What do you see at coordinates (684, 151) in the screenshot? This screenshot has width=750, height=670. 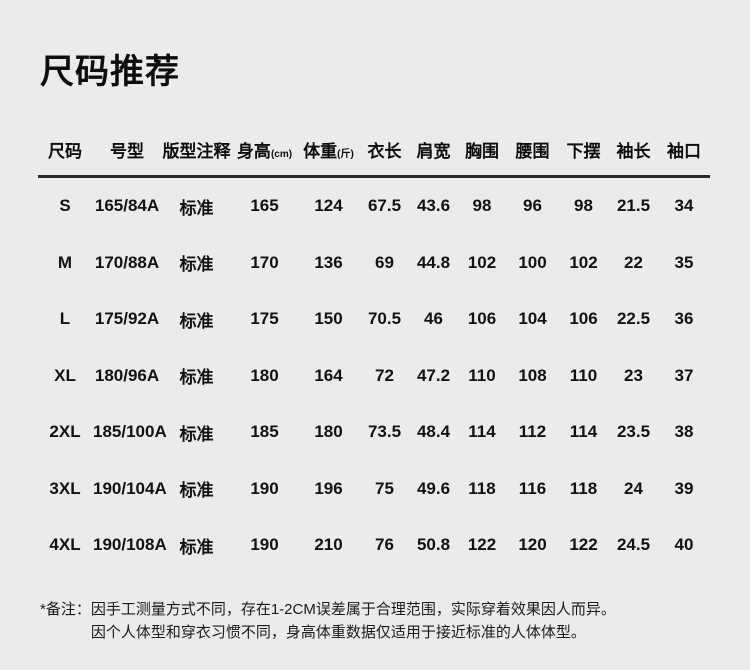 I see `col-header-label: 袖口` at bounding box center [684, 151].